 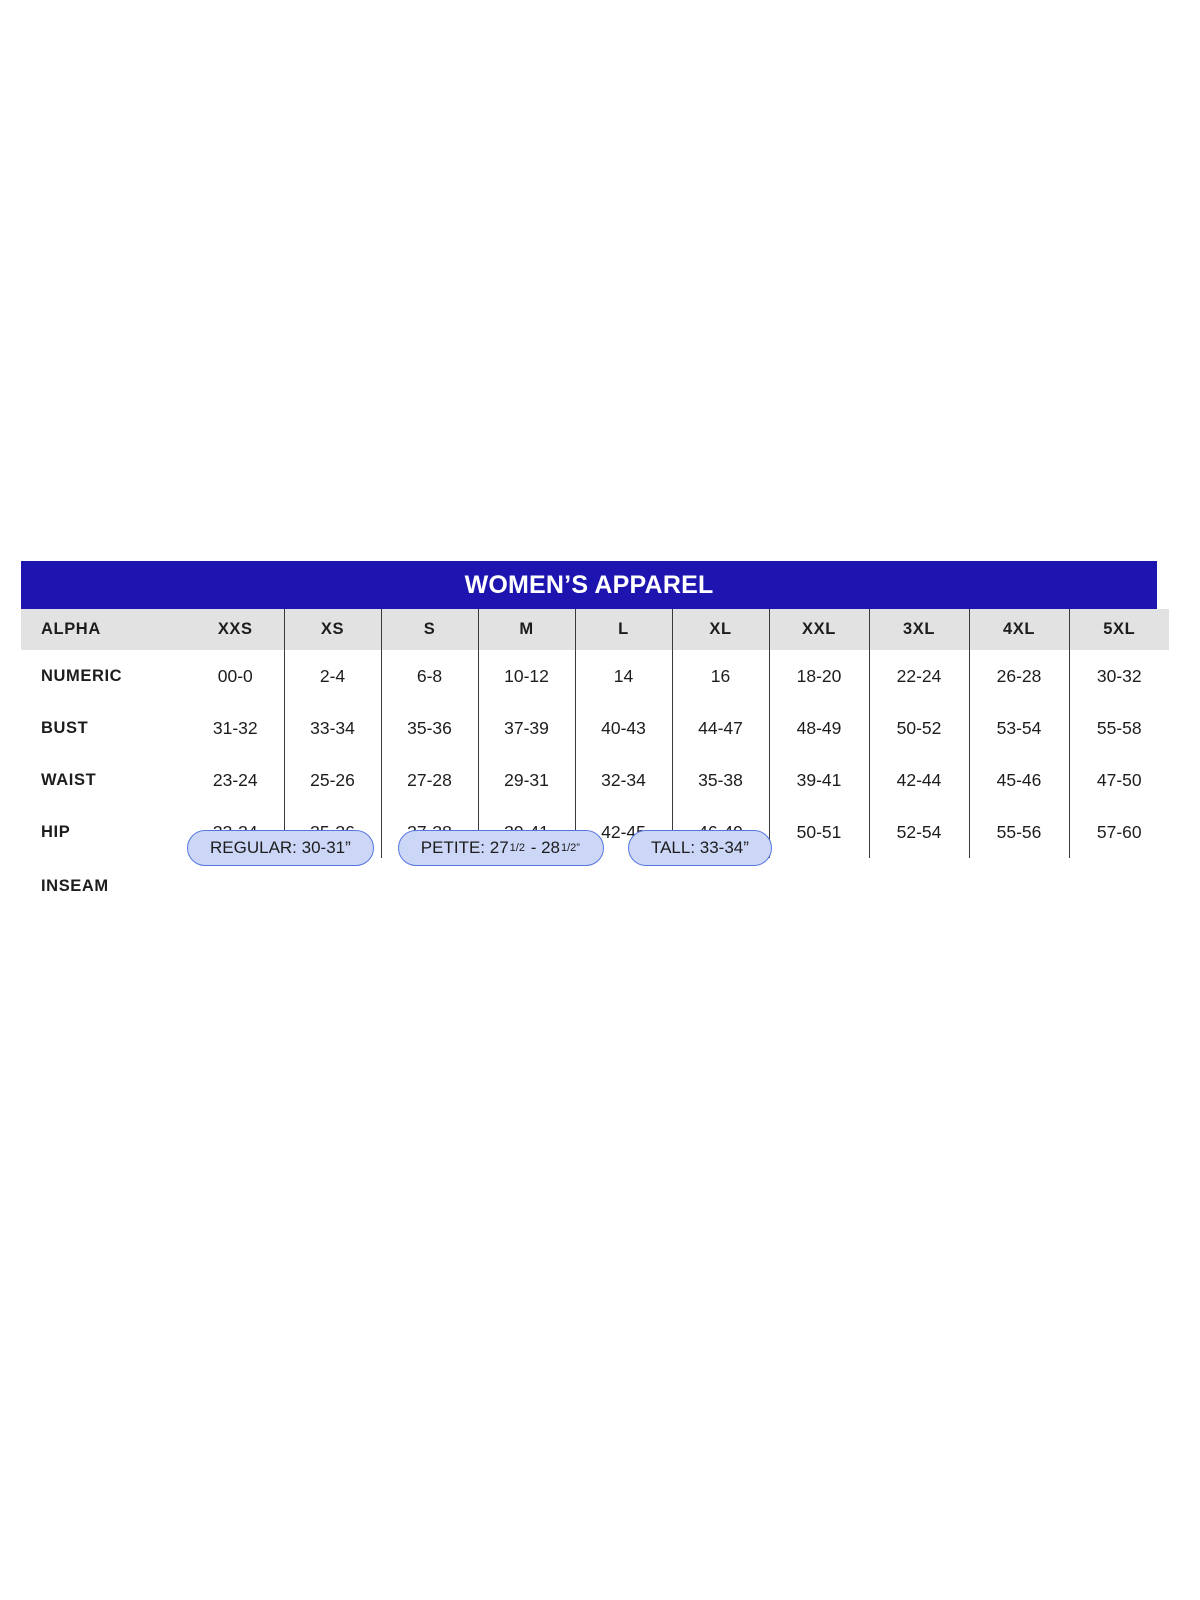 What do you see at coordinates (818, 676) in the screenshot?
I see `cell: 18-20` at bounding box center [818, 676].